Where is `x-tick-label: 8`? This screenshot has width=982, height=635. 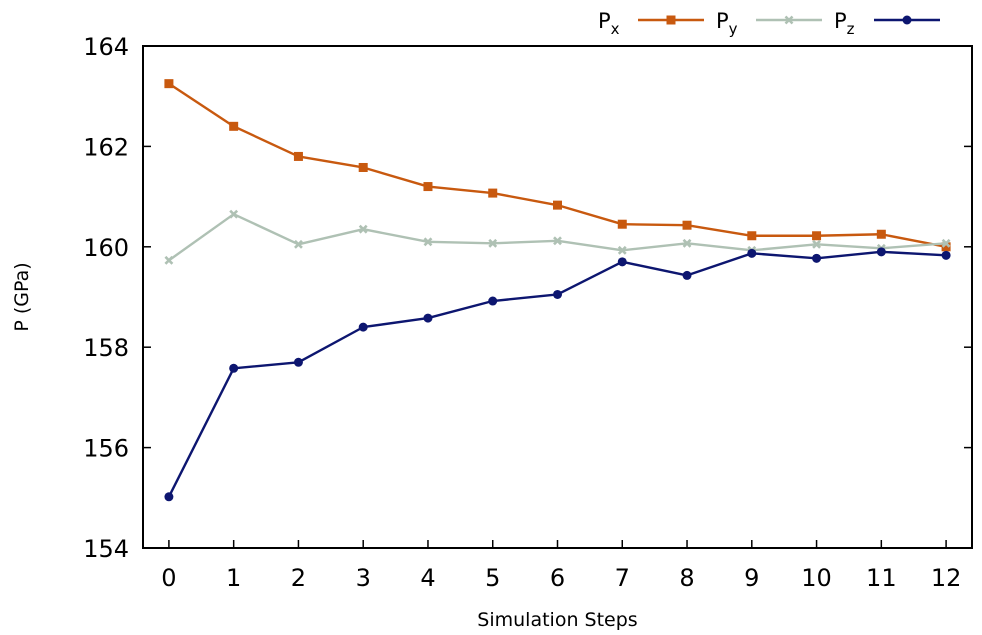 x-tick-label: 8 is located at coordinates (686, 578).